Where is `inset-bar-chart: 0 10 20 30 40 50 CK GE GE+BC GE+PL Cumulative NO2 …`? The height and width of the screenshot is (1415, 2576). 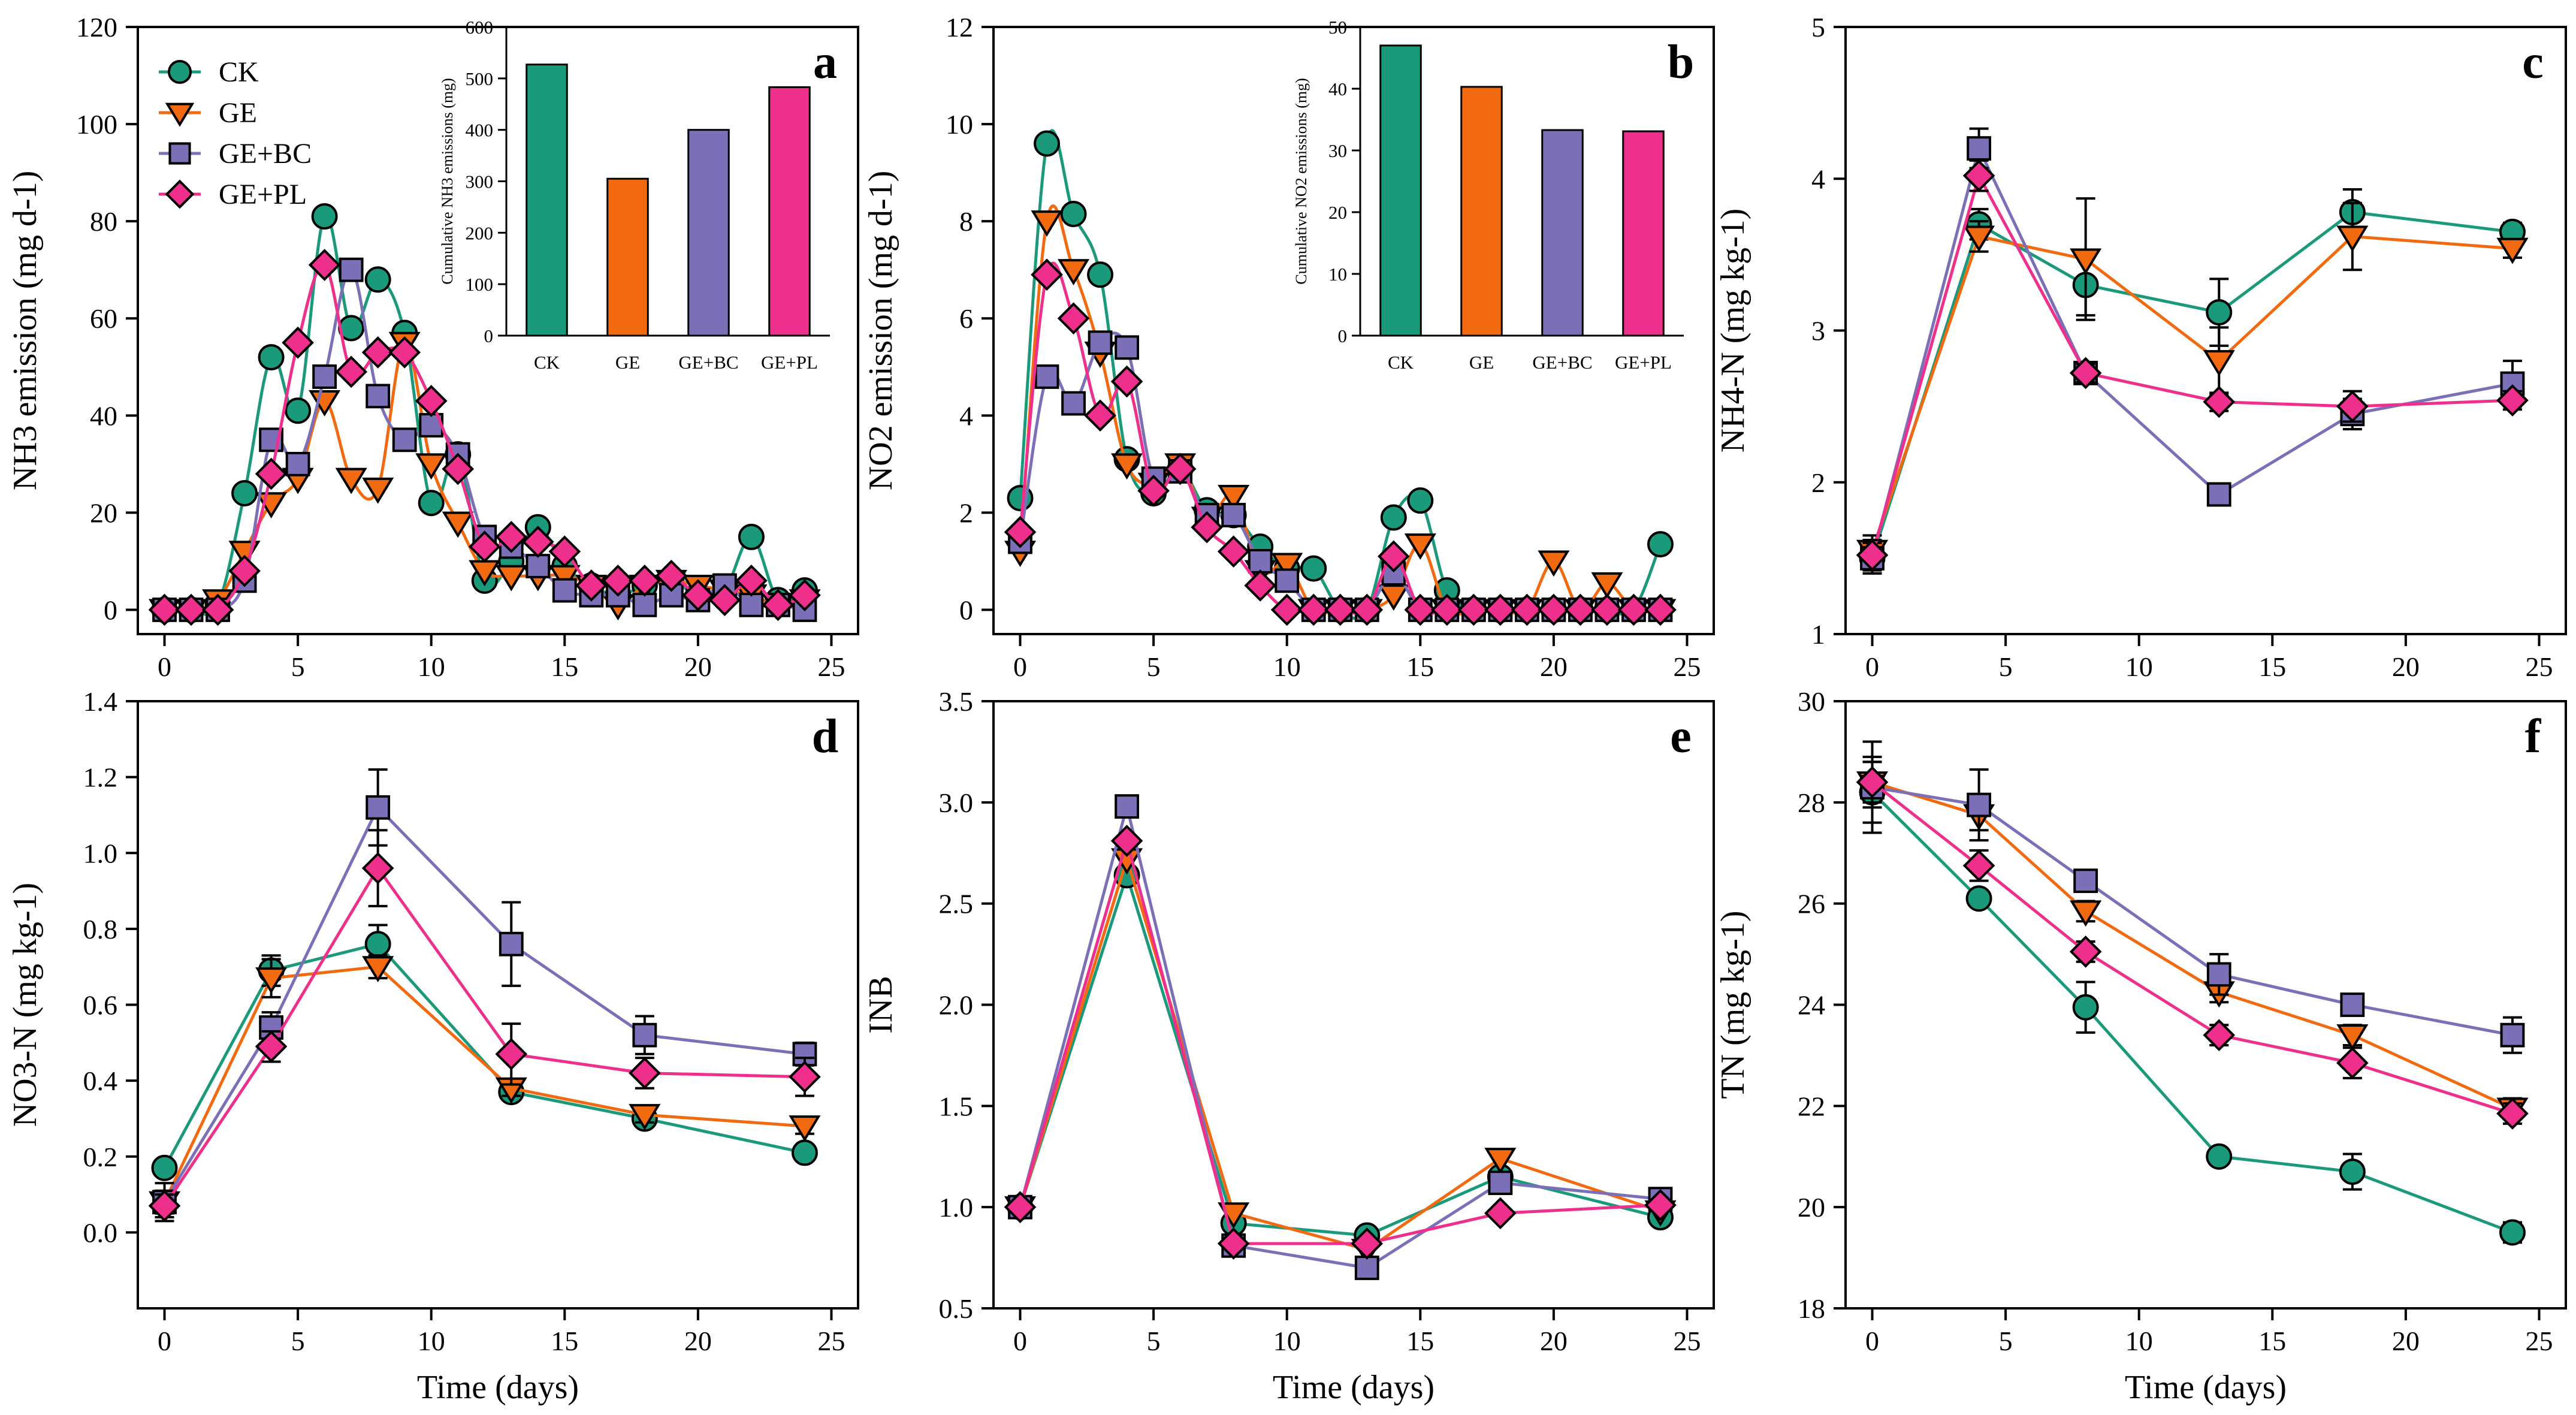
inset-bar-chart: 0 10 20 30 40 50 CK GE GE+BC GE+PL Cumulative NO2 … is located at coordinates (1488, 195).